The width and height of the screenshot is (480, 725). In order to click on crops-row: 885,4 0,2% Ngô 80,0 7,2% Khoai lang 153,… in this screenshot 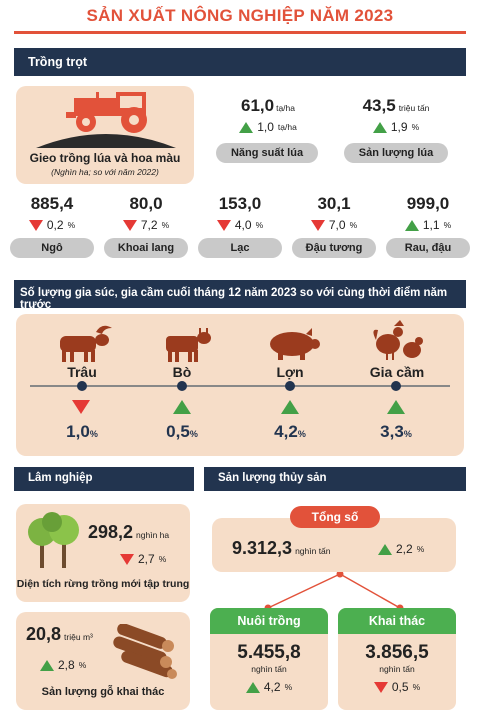, I will do `click(240, 230)`.